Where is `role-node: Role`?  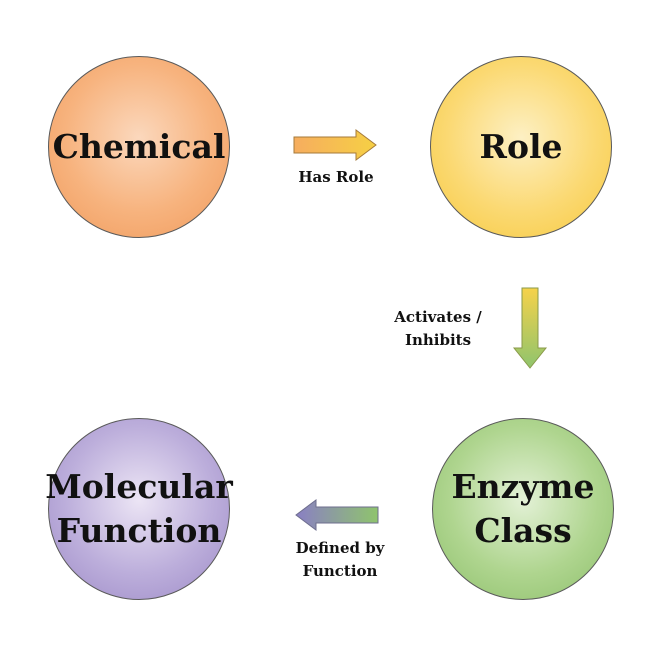
role-node: Role is located at coordinates (521, 147).